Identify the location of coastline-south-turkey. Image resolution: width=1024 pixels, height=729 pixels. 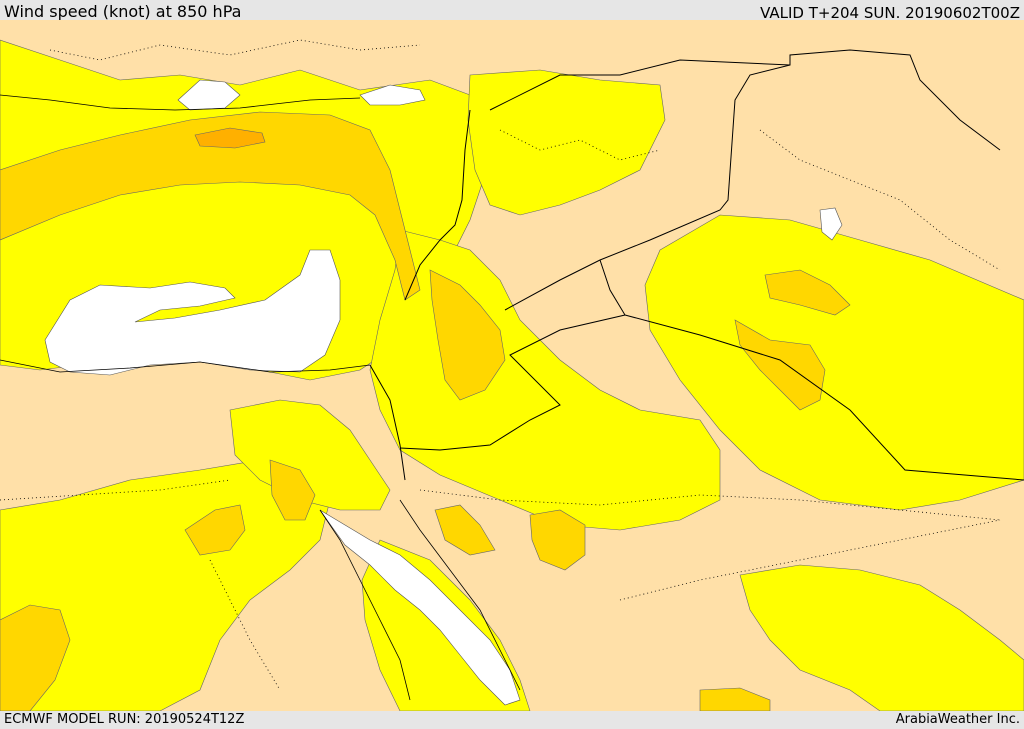
(180, 102).